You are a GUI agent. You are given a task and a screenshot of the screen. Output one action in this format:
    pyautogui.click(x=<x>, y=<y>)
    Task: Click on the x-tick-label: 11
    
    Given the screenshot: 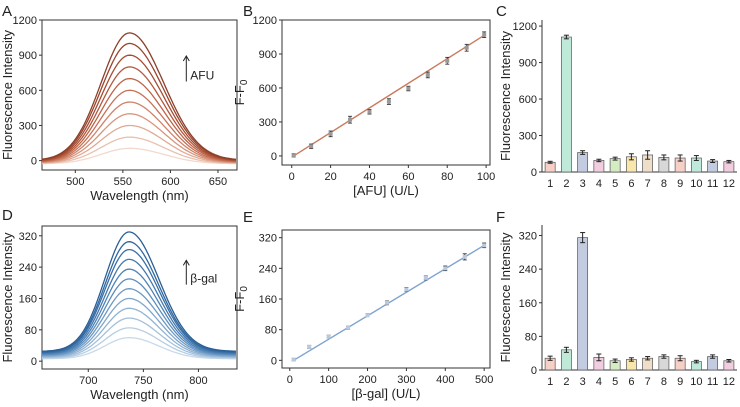 What is the action you would take?
    pyautogui.click(x=712, y=382)
    